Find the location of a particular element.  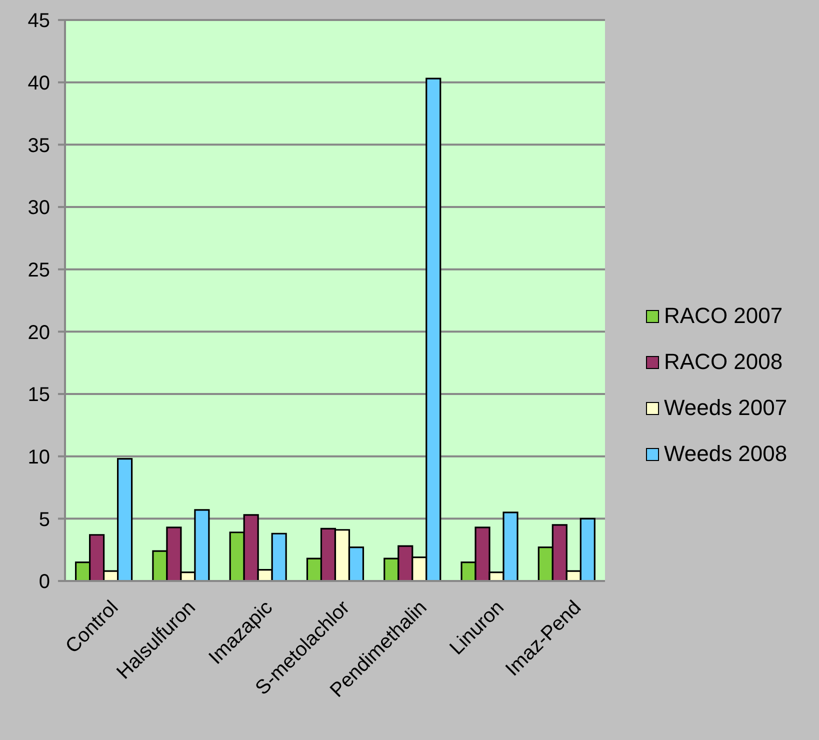

y-tick-label: 35 is located at coordinates (39, 145).